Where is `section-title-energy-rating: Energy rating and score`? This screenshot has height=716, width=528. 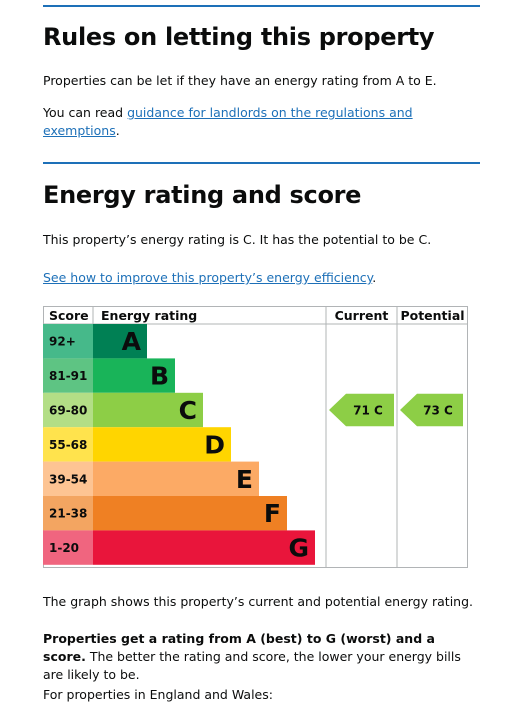 section-title-energy-rating: Energy rating and score is located at coordinates (202, 195).